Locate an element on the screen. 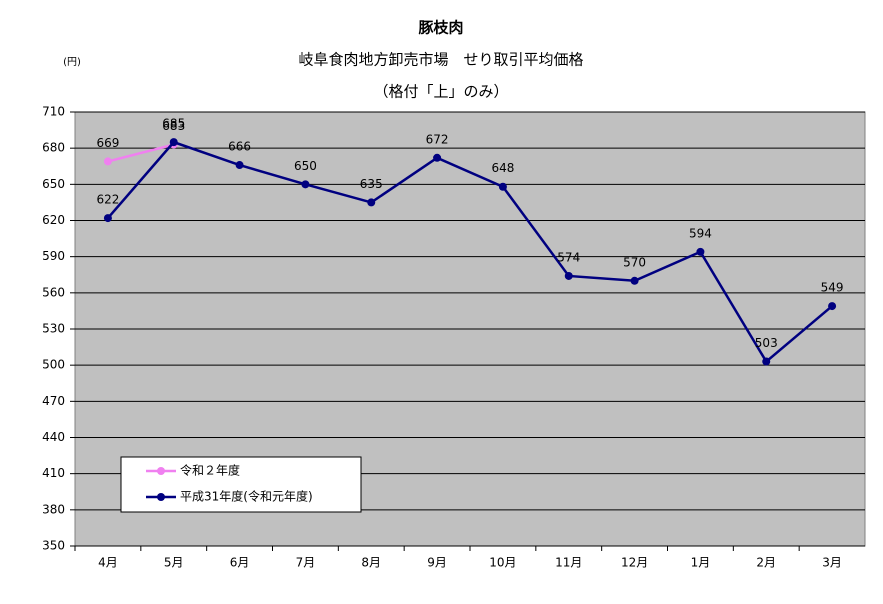 Image resolution: width=883 pixels, height=604 pixels. data-label: 503 is located at coordinates (766, 343).